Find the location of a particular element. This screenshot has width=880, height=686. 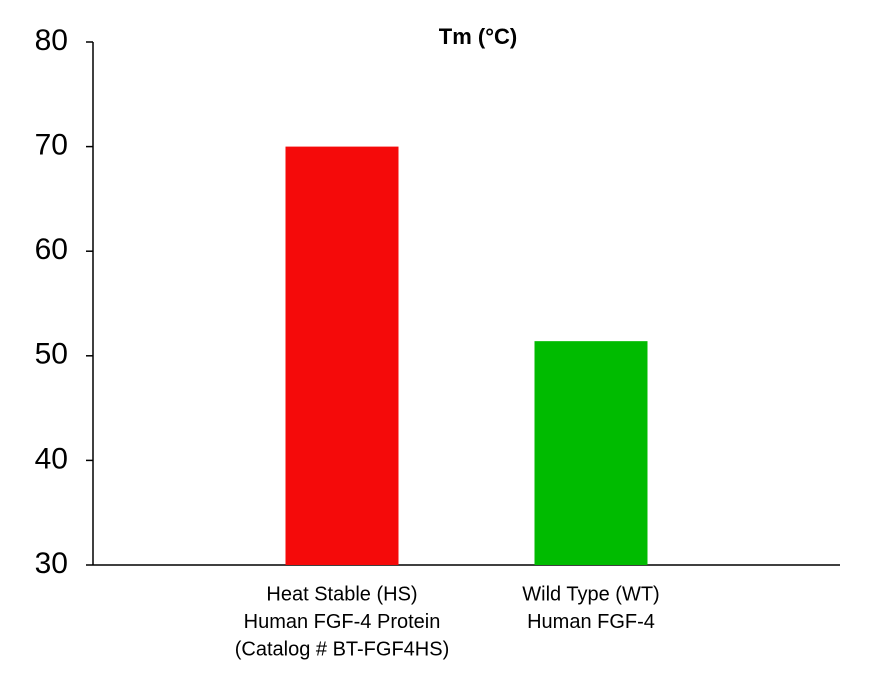

x-tick-label: Heat Stable (HS) is located at coordinates (341, 594).